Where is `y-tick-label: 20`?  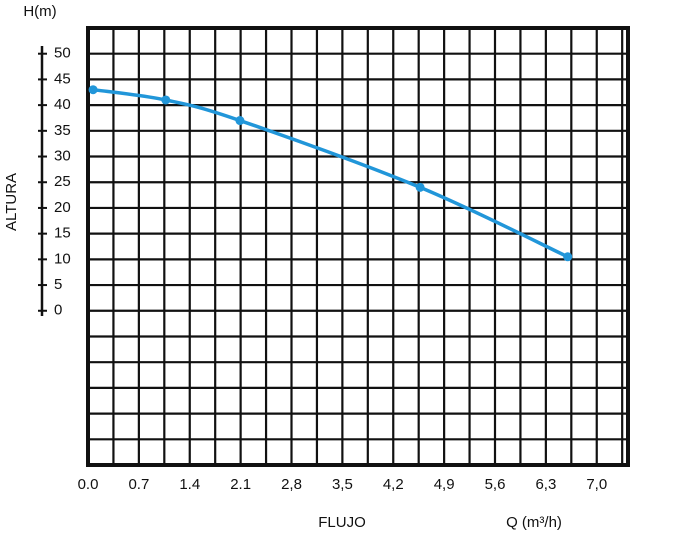 y-tick-label: 20 is located at coordinates (62, 207).